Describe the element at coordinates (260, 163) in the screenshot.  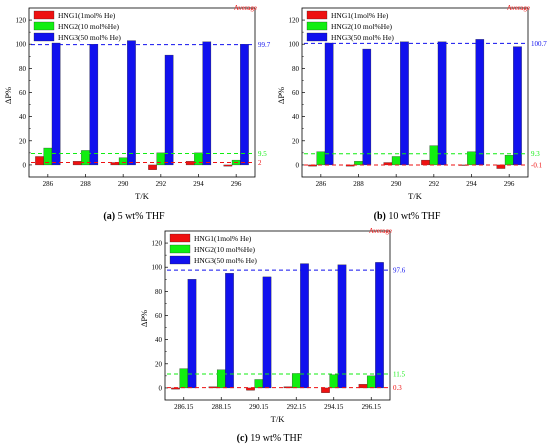
I see `average-value-label: 2` at that location.